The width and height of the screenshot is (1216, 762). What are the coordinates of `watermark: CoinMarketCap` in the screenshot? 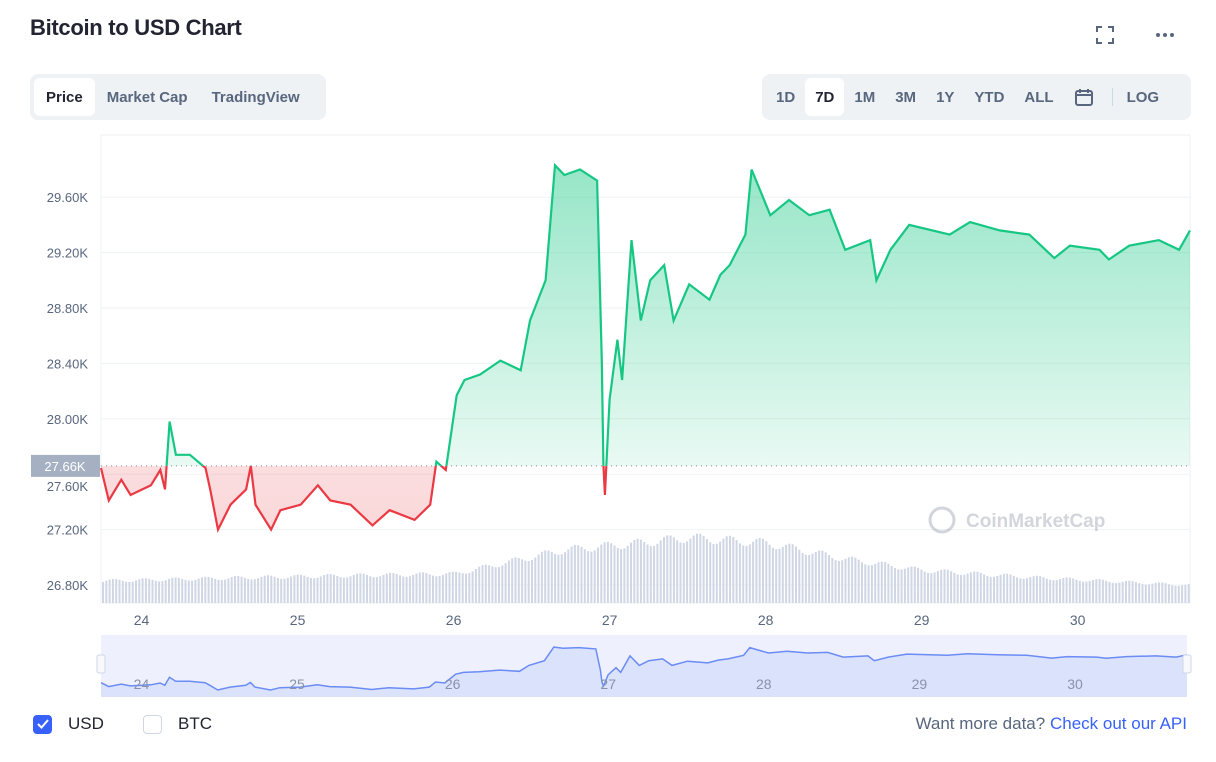 It's located at (1016, 520).